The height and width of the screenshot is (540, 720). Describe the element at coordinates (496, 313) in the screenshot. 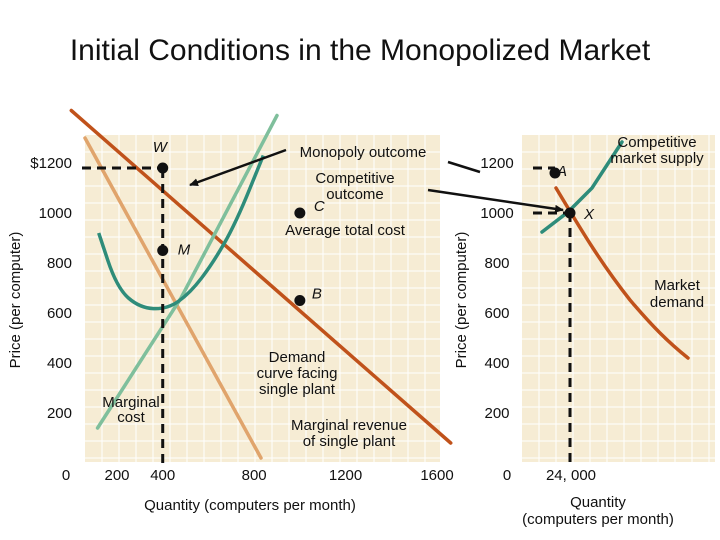

I see `right-y-tick-label: 600` at that location.